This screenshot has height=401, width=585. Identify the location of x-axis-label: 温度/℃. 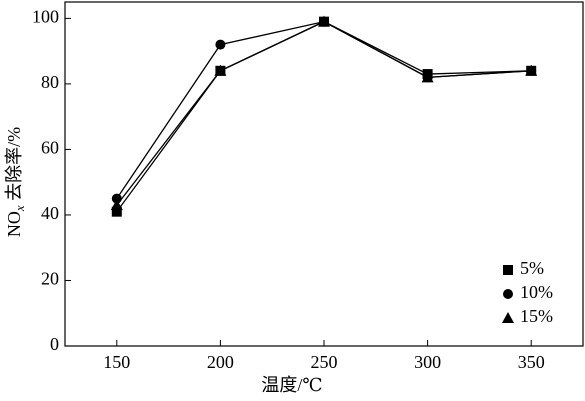
(291, 385).